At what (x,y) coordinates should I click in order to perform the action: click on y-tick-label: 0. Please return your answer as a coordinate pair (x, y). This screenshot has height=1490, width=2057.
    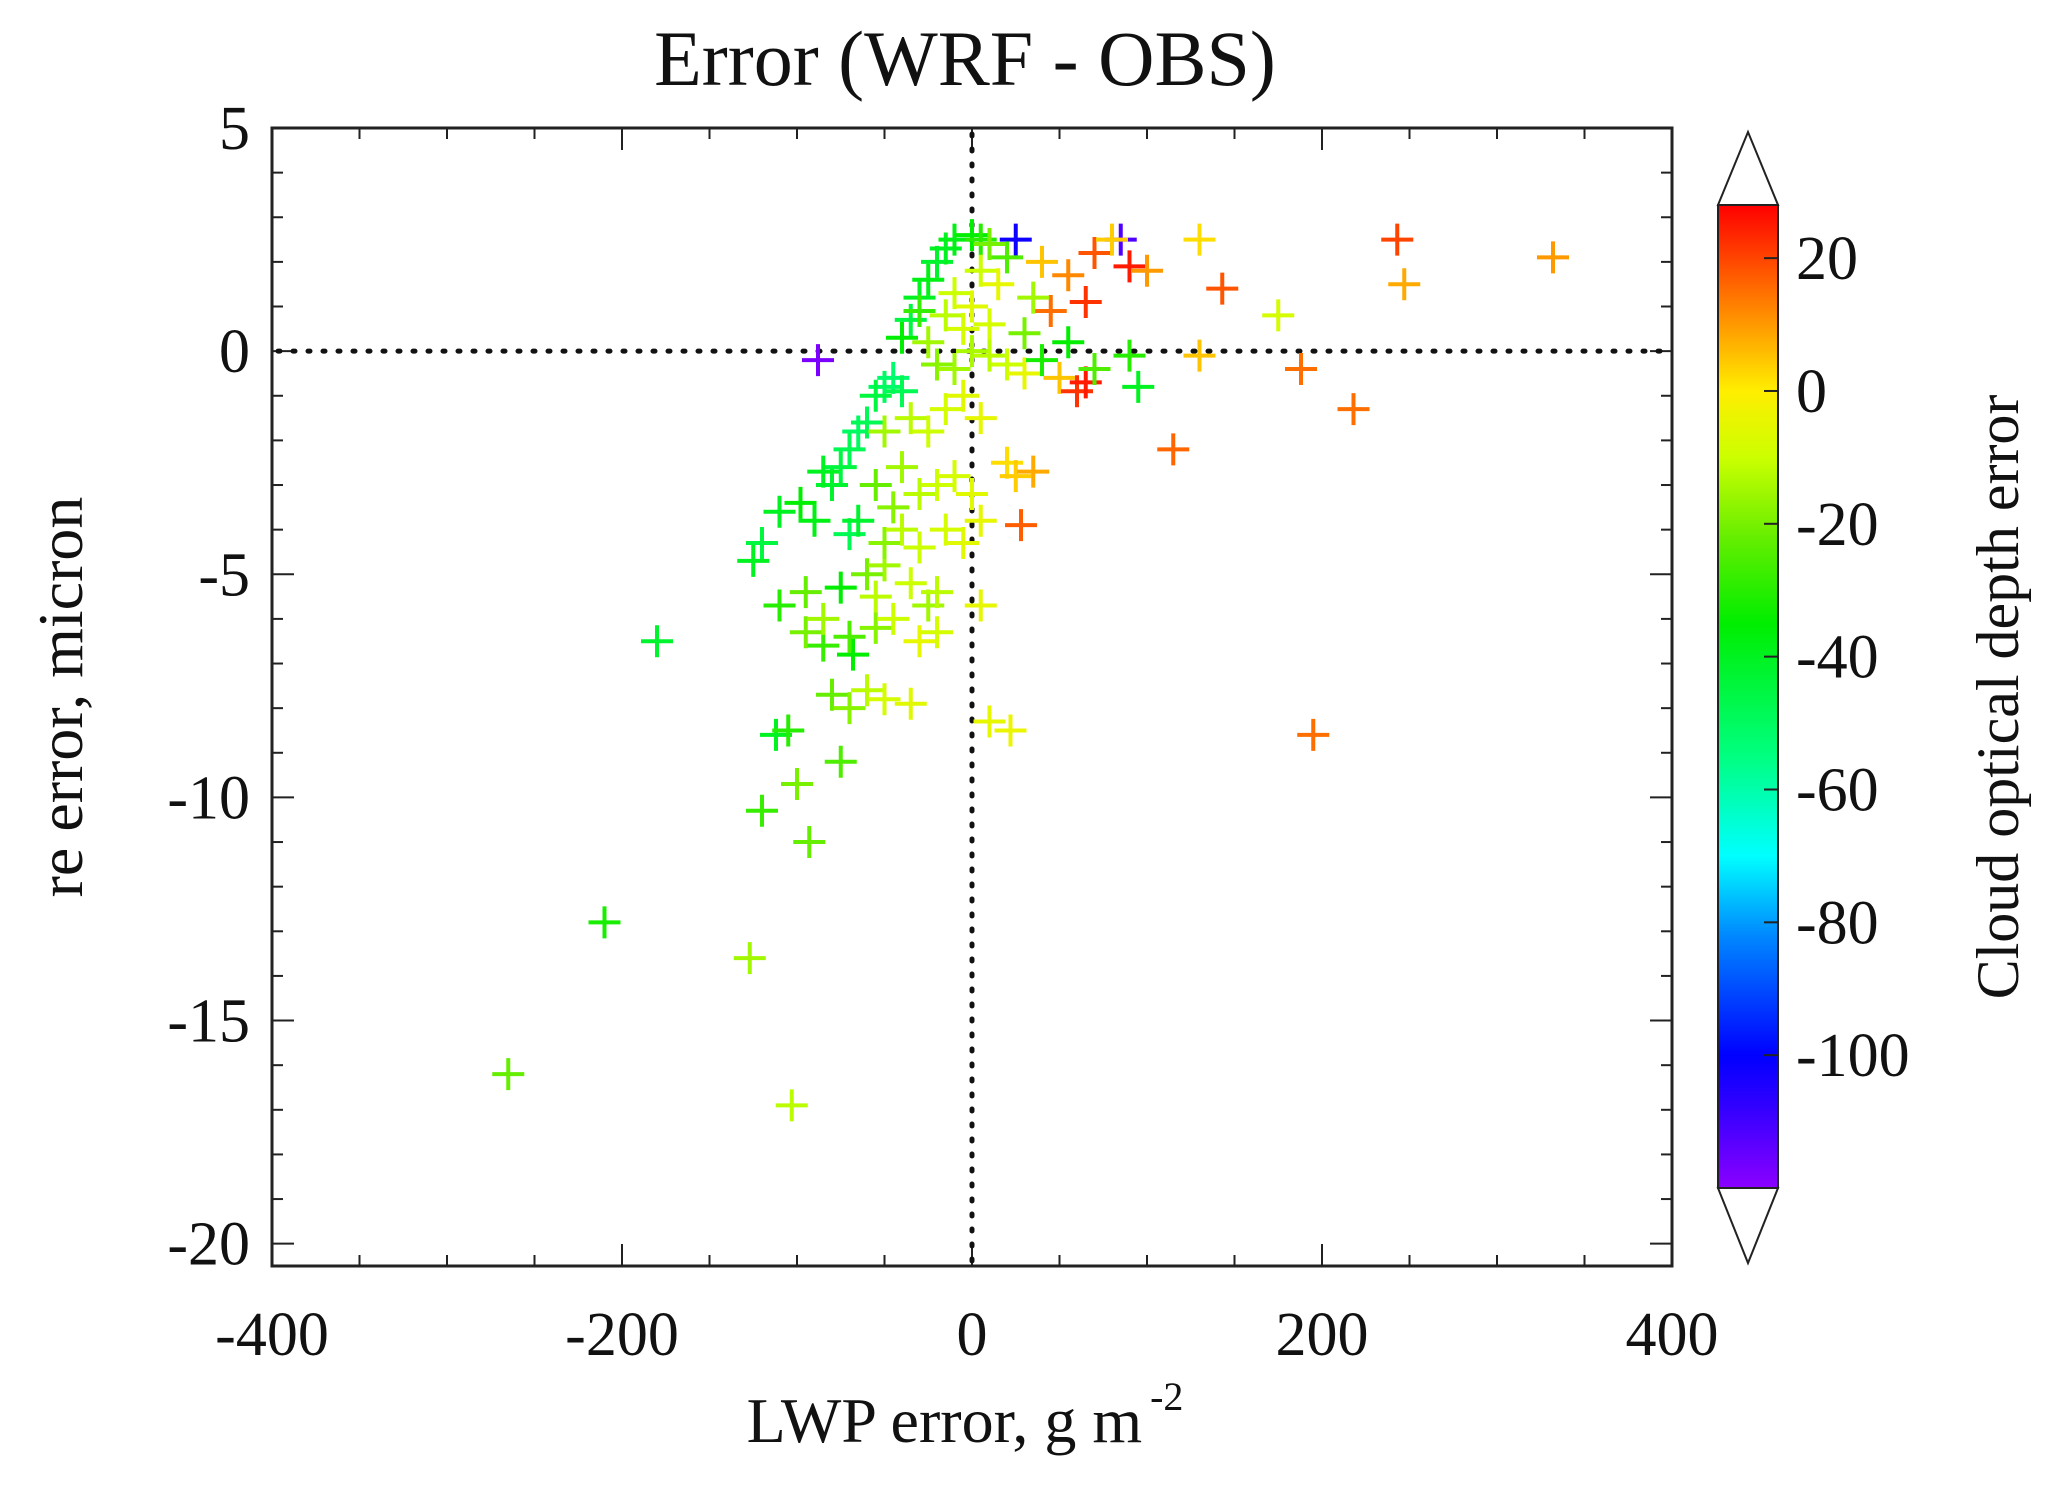
    Looking at the image, I should click on (234, 352).